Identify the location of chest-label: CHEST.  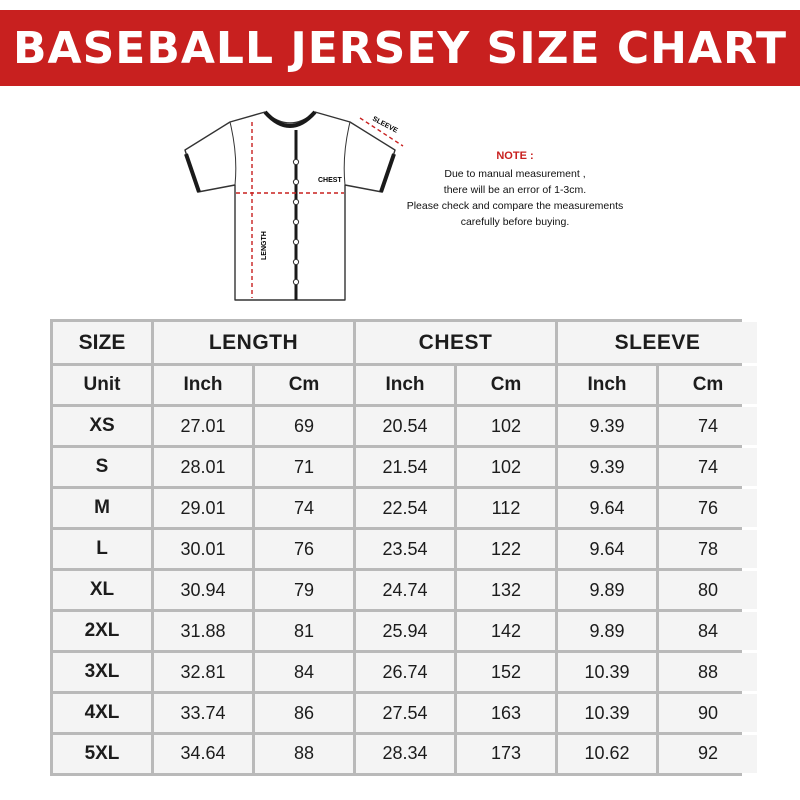
(330, 180).